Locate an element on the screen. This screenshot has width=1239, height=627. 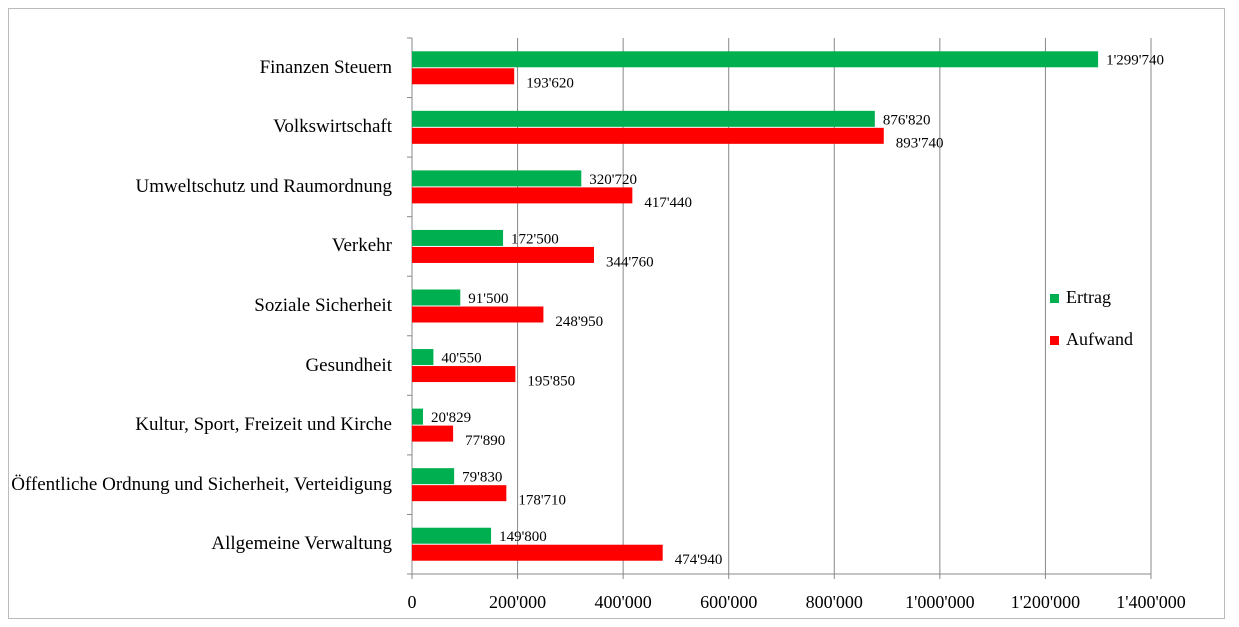
x-tick-label: 800'000 is located at coordinates (834, 602).